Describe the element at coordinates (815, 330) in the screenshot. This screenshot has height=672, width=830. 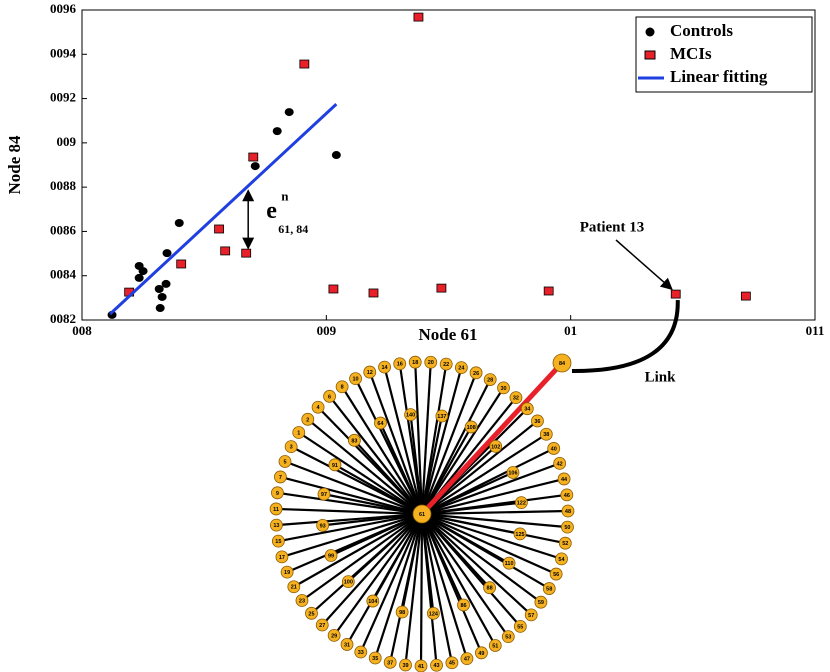
I see `x-tick-label: 011` at that location.